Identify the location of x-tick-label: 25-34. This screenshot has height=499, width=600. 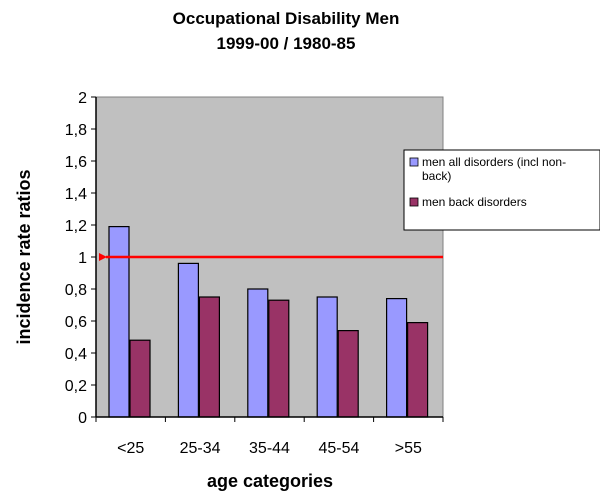
(200, 448).